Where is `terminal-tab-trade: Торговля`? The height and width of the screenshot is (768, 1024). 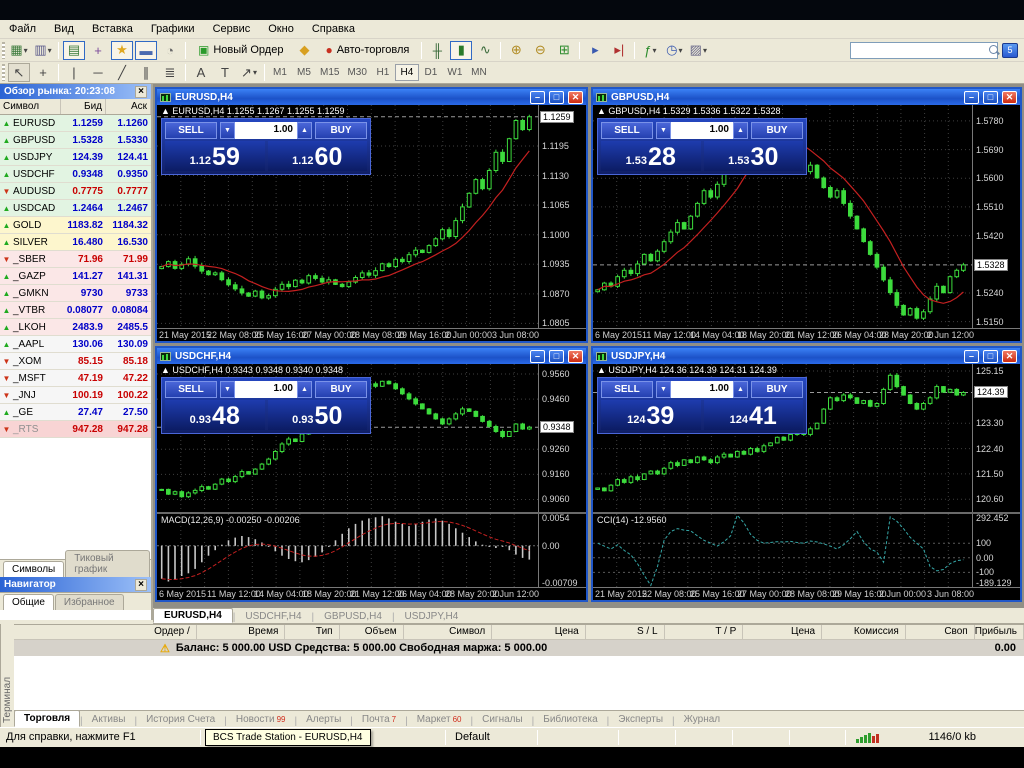 terminal-tab-trade: Торговля is located at coordinates (47, 718).